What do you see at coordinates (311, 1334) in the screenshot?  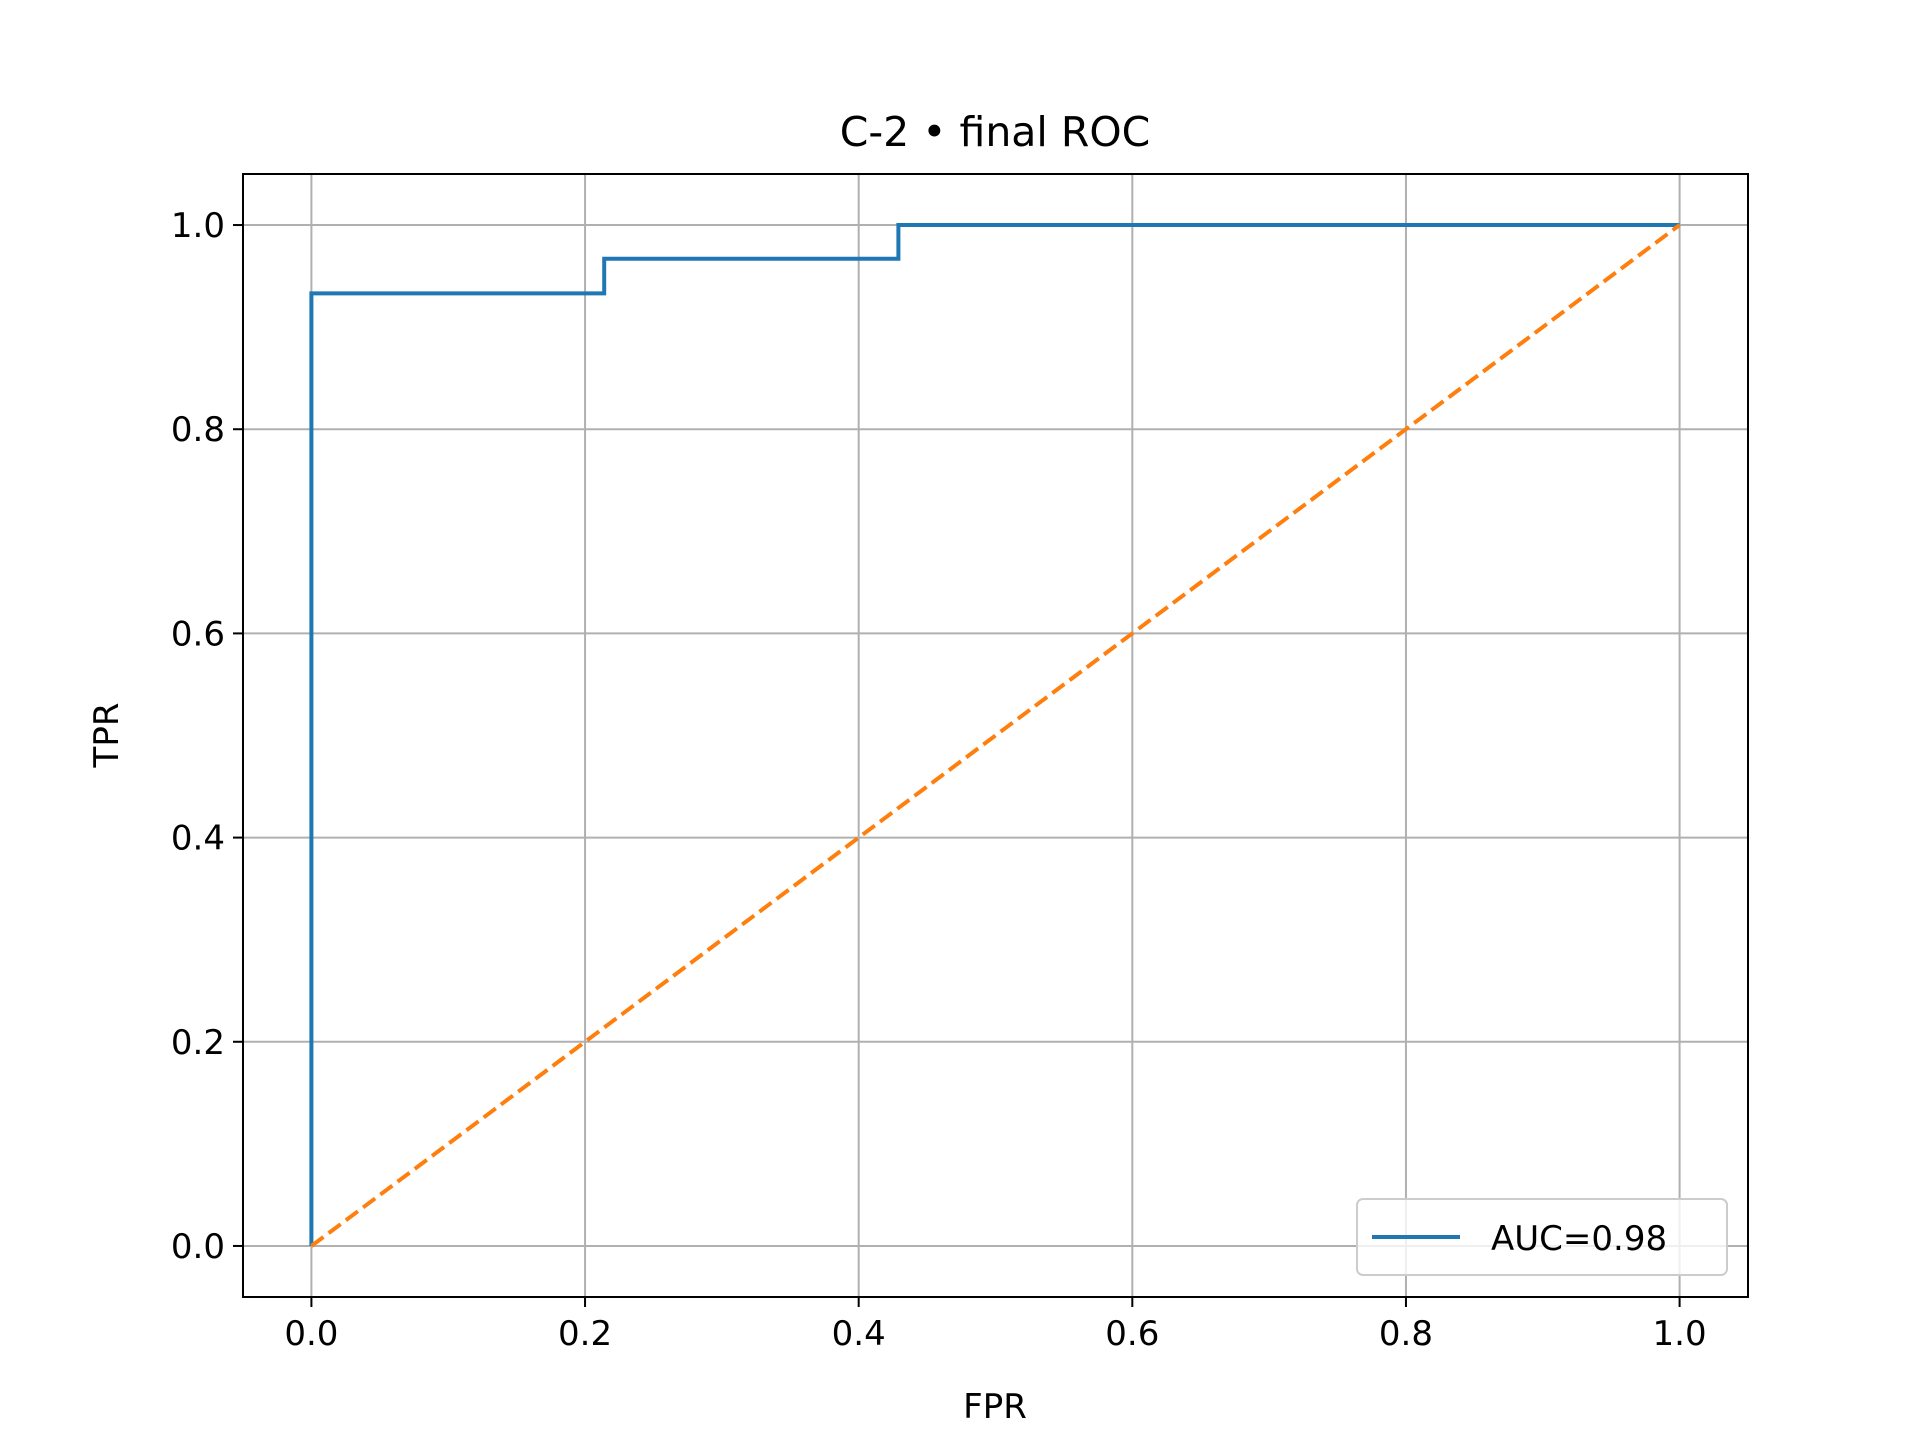 I see `x-tick-label: 0.0` at bounding box center [311, 1334].